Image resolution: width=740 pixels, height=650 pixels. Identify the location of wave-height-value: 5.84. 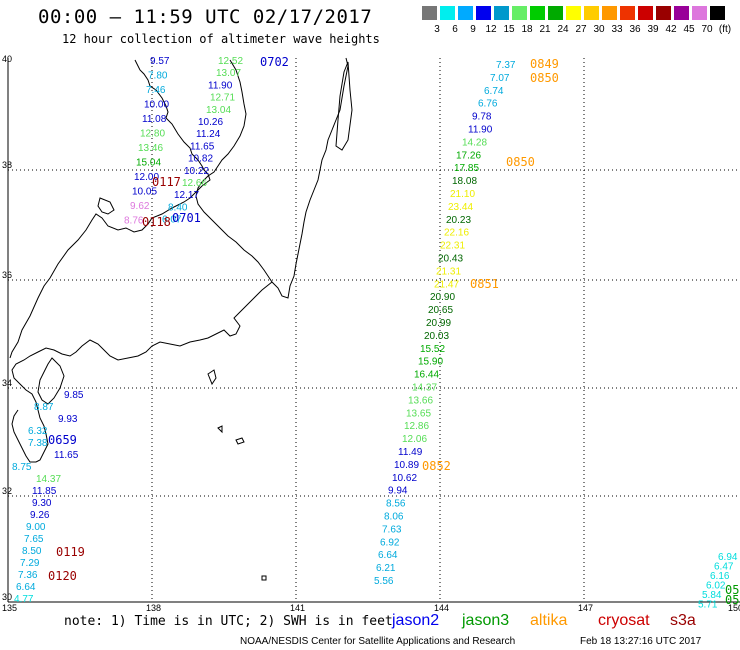
(712, 595).